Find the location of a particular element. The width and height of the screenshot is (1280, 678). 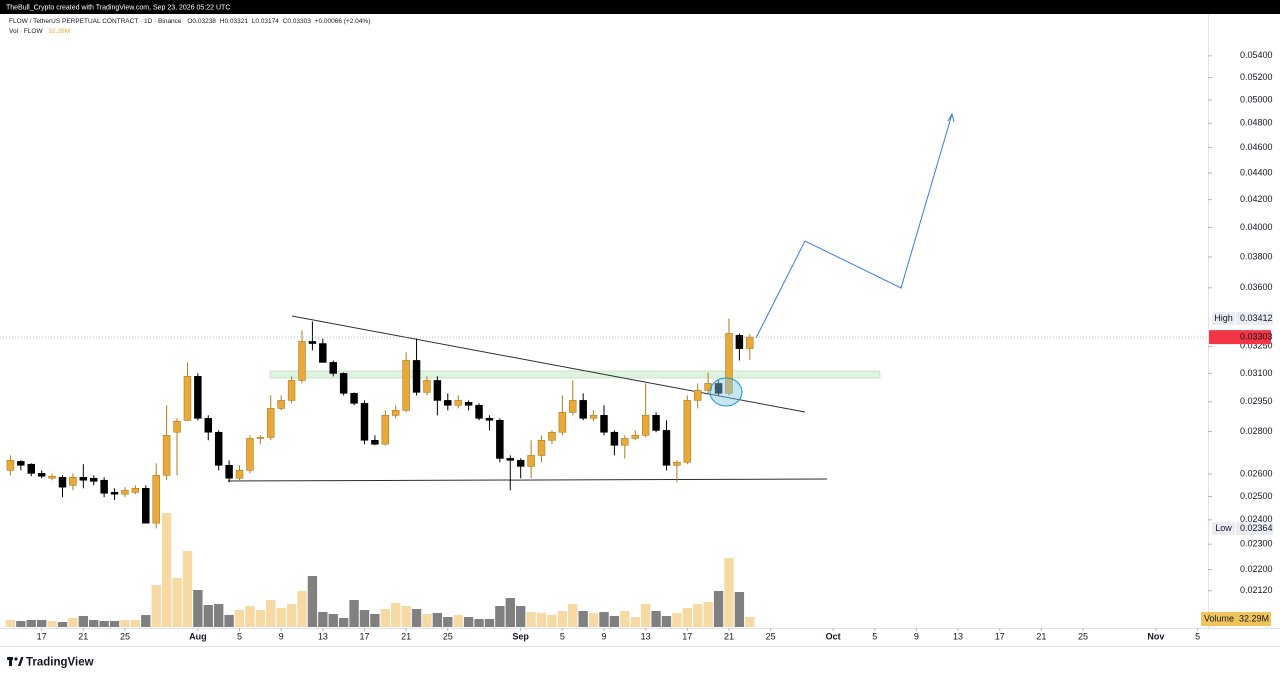

y-tick-label: 0.02120 is located at coordinates (1256, 590).